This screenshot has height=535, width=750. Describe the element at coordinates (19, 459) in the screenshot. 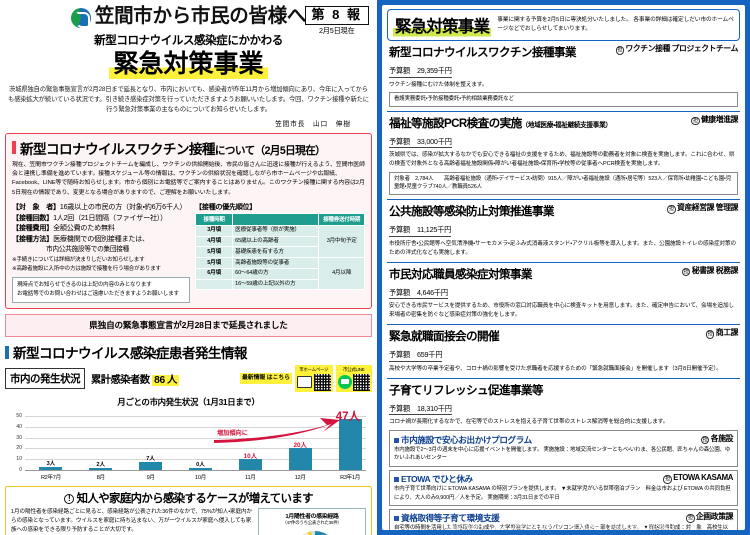

I see `y-axis-tick-label: 10` at that location.